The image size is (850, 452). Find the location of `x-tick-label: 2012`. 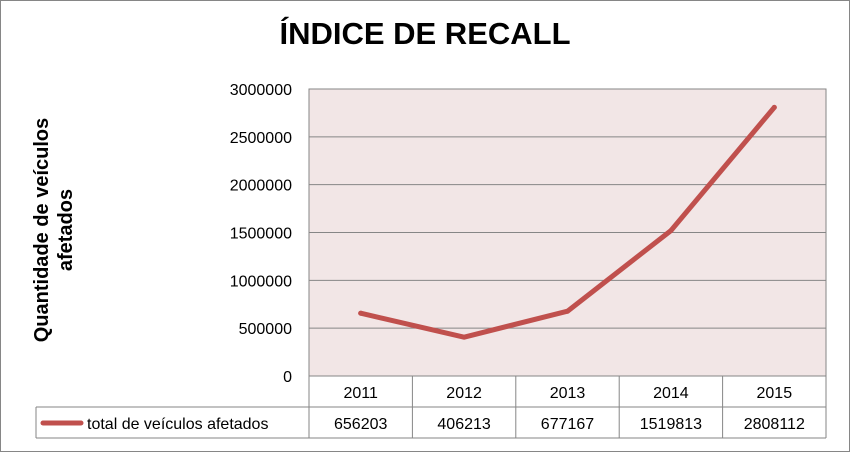

x-tick-label: 2012 is located at coordinates (464, 393).